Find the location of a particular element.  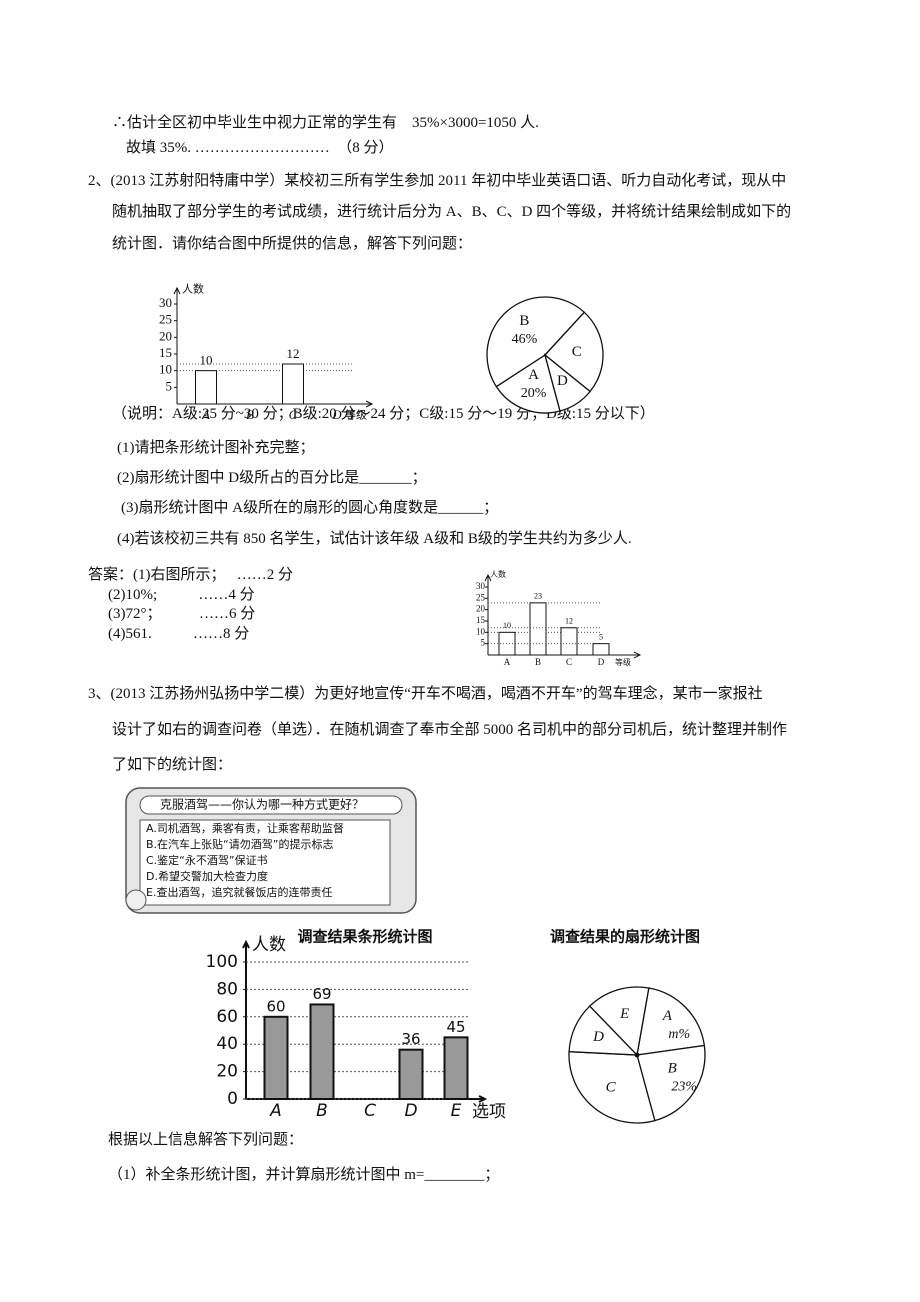

slice-label: D is located at coordinates (598, 1037).